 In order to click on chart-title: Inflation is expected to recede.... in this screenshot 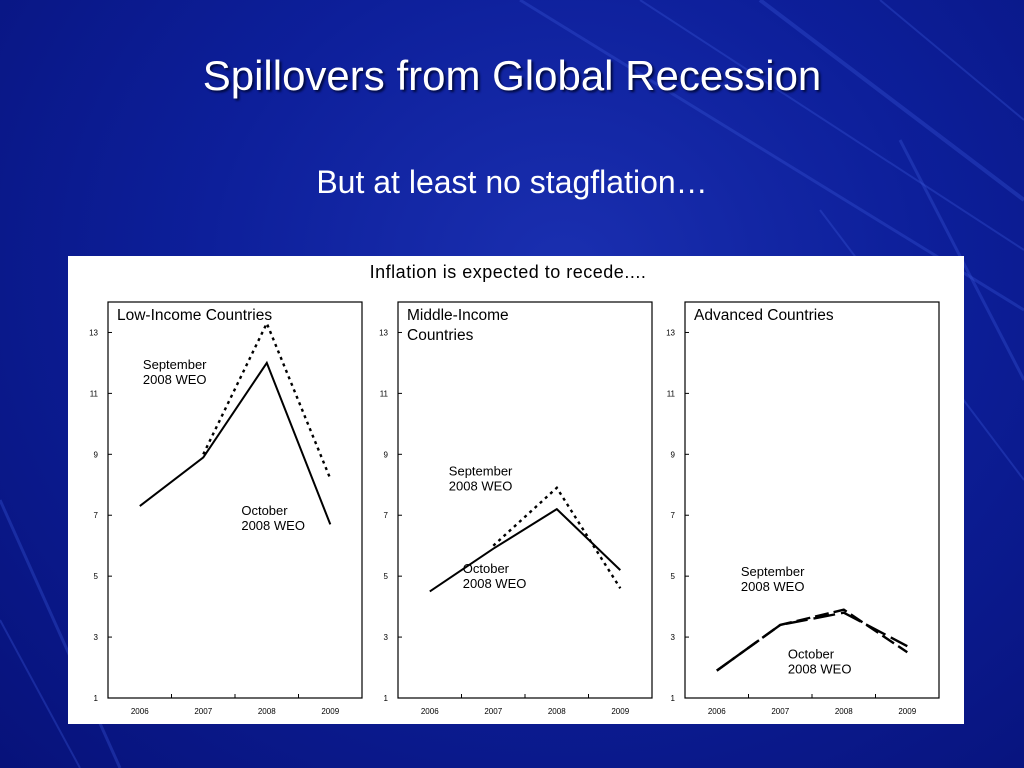, I will do `click(508, 272)`.